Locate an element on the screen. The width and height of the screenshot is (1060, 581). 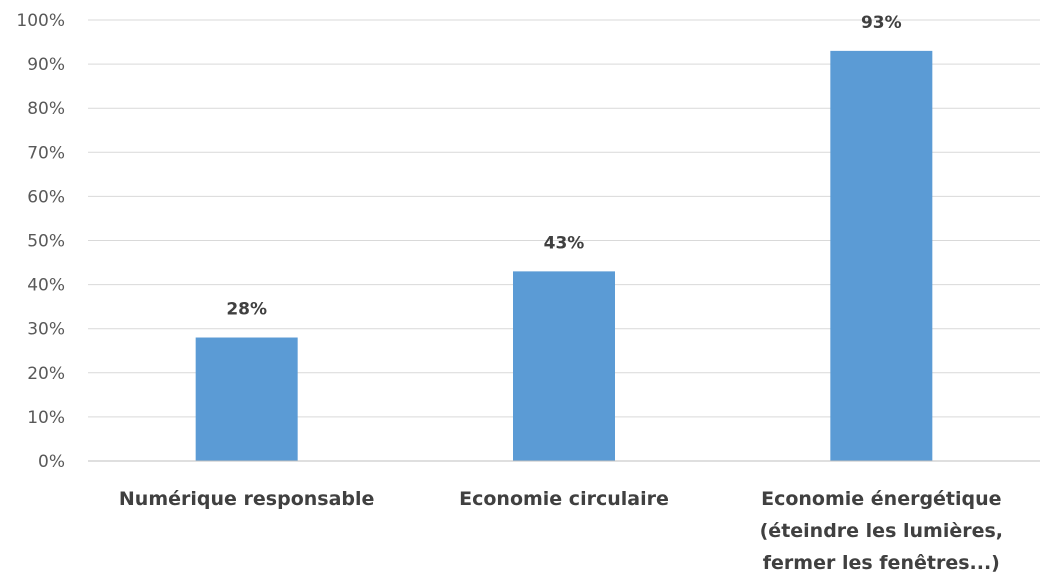
x-category-label: Economie énergétique is located at coordinates (881, 499).